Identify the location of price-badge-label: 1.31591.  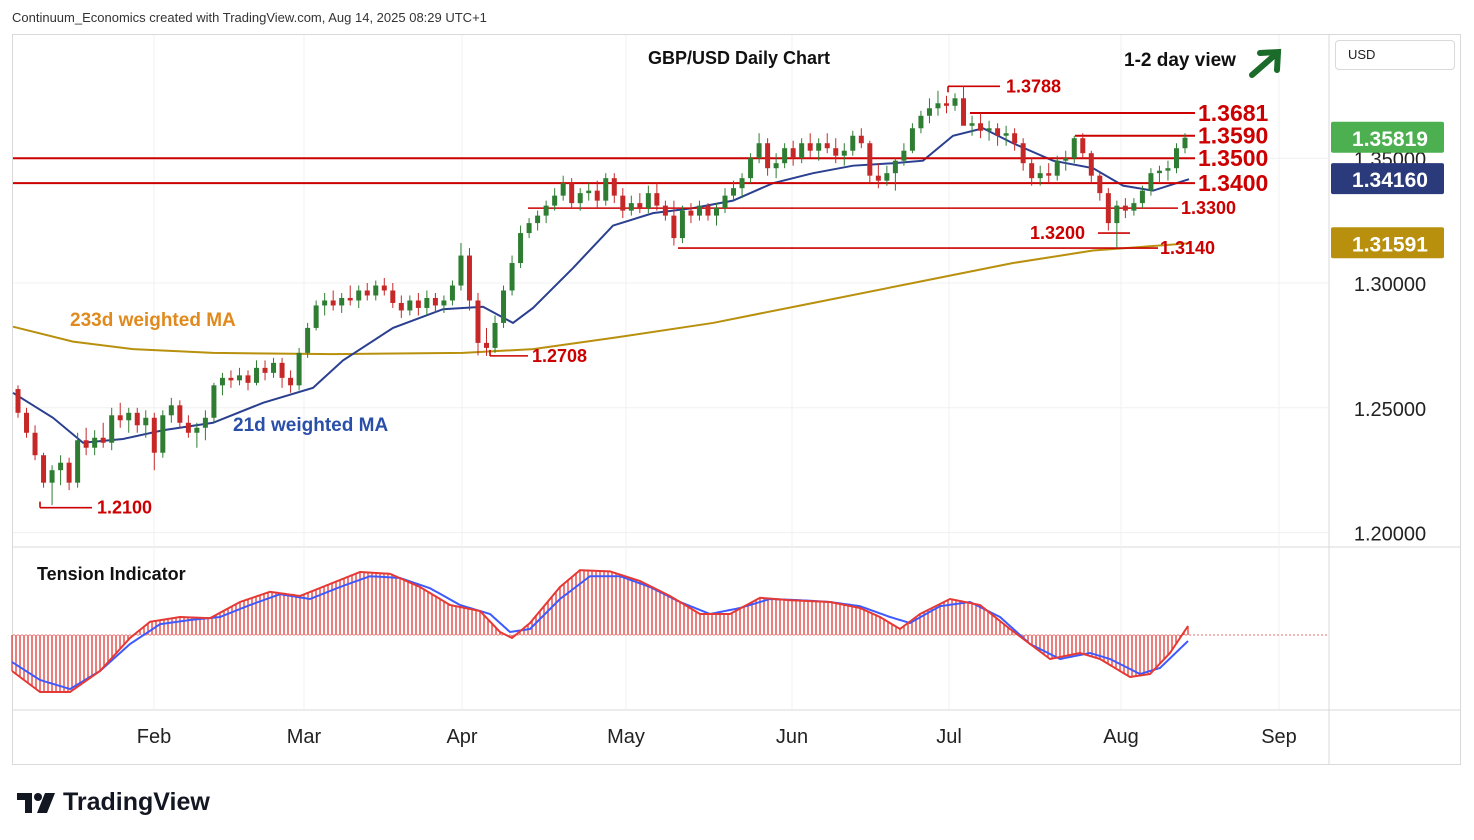
(1390, 244).